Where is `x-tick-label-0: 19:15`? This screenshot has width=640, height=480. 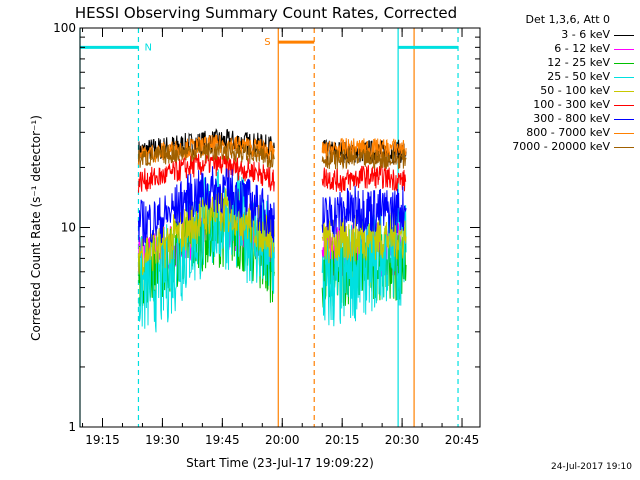 x-tick-label-0: 19:15 is located at coordinates (102, 440).